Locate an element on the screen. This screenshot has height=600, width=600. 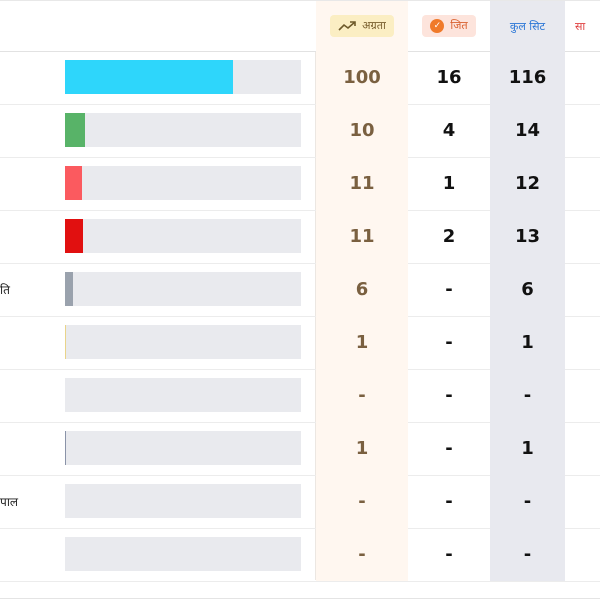
leading-column-header: अग्रता is located at coordinates (362, 26).